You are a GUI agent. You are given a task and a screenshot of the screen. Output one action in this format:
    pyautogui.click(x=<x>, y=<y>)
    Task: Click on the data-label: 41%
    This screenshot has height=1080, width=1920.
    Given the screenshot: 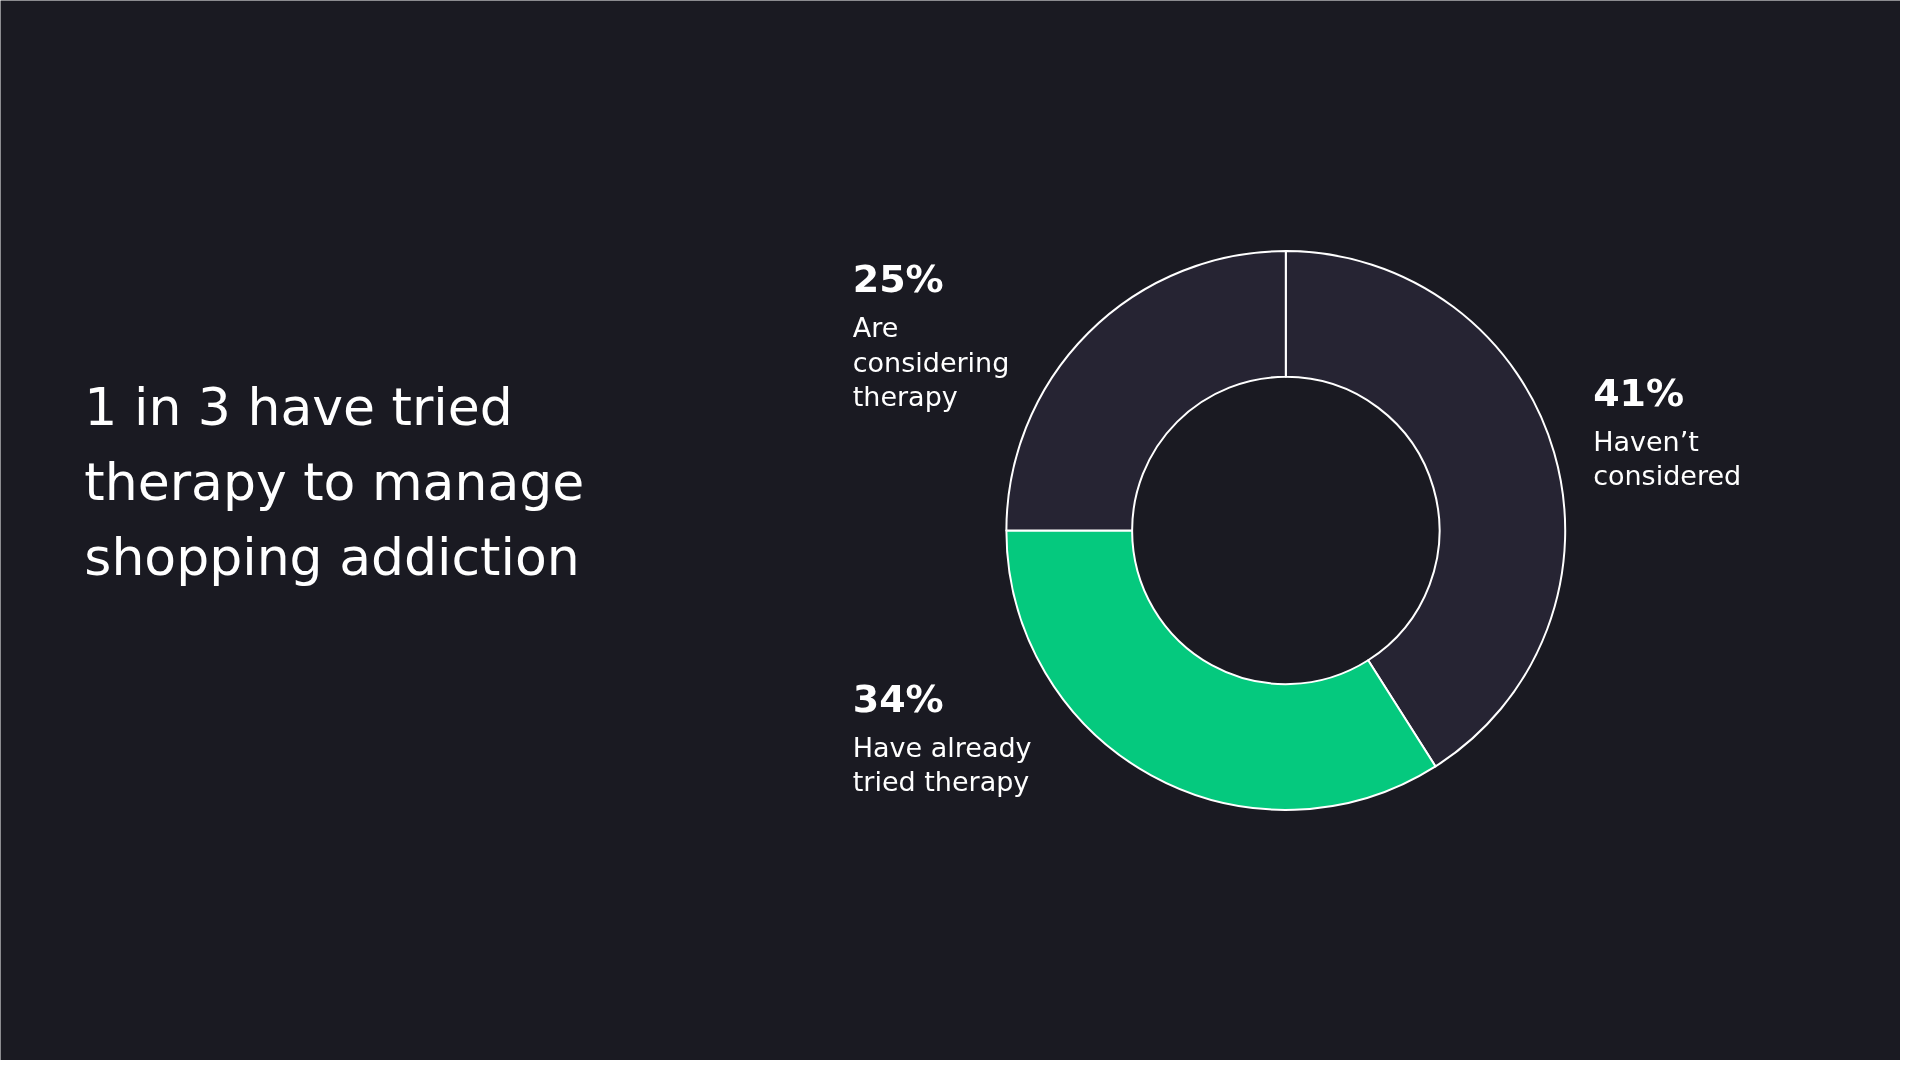 What is the action you would take?
    pyautogui.click(x=1639, y=392)
    